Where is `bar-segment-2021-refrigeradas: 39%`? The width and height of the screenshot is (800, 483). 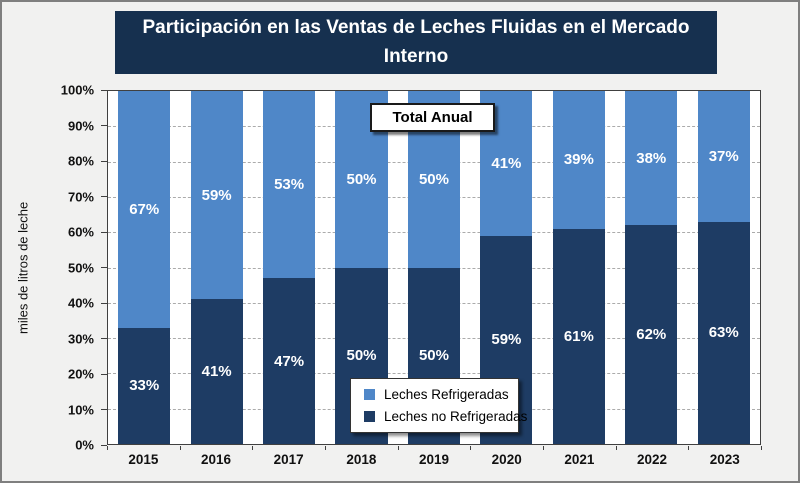
bar-segment-2021-refrigeradas: 39% is located at coordinates (578, 160).